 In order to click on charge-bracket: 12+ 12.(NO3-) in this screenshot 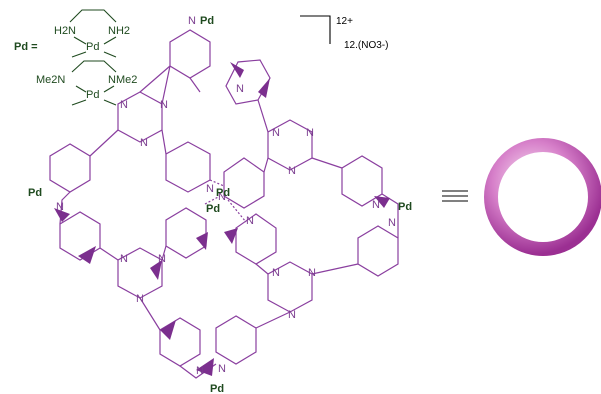, I will do `click(344, 33)`.